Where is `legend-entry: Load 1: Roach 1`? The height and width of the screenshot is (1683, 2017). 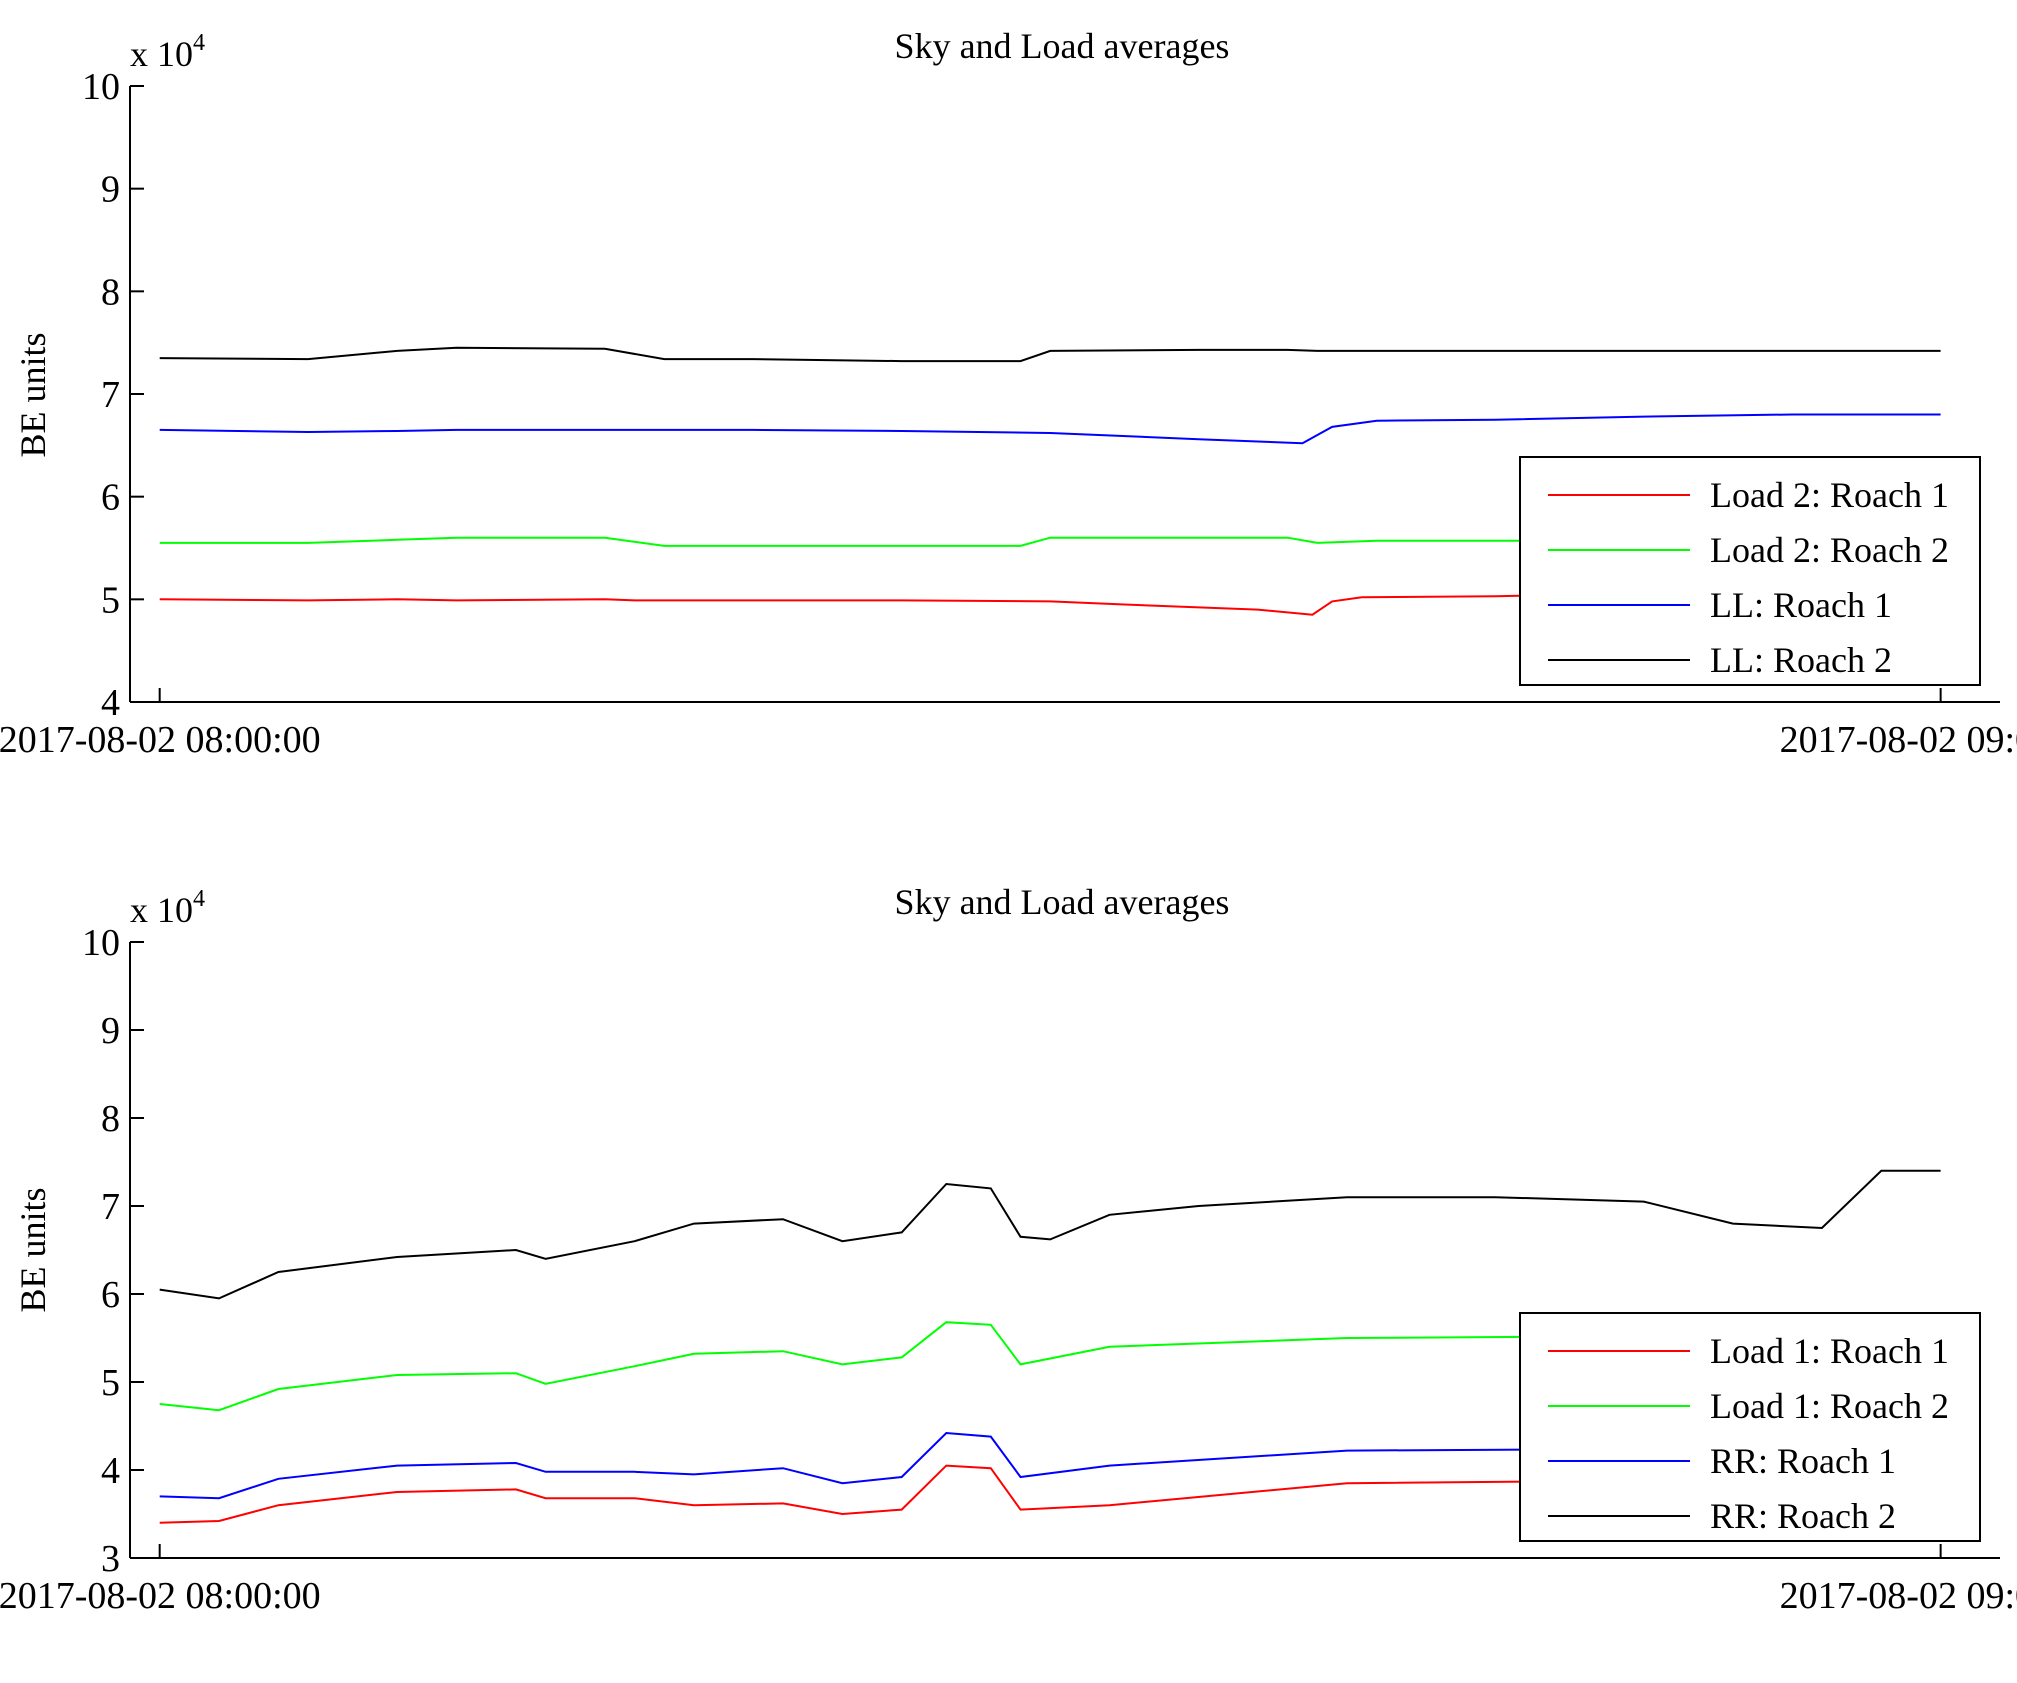
legend-entry: Load 1: Roach 1 is located at coordinates (1829, 1351).